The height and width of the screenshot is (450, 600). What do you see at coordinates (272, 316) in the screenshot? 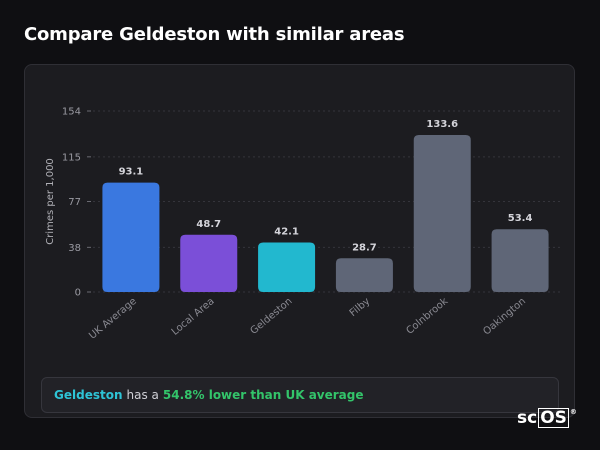
I see `category-label: Geldeston` at bounding box center [272, 316].